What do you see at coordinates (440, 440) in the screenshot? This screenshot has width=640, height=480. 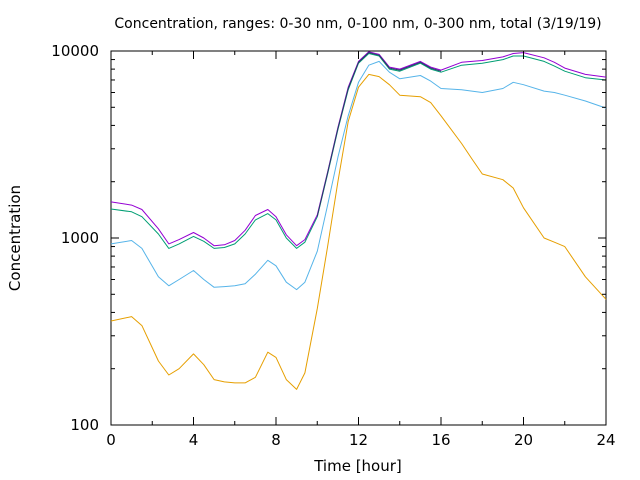 I see `x-tick-label: 16` at bounding box center [440, 440].